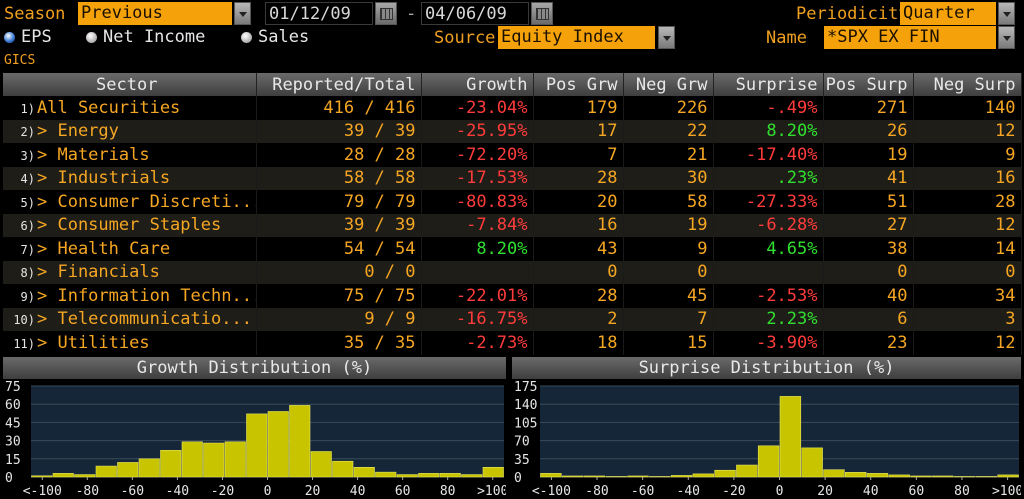 The image size is (1024, 499). What do you see at coordinates (13, 387) in the screenshot?
I see `y-tick-label: 75` at bounding box center [13, 387].